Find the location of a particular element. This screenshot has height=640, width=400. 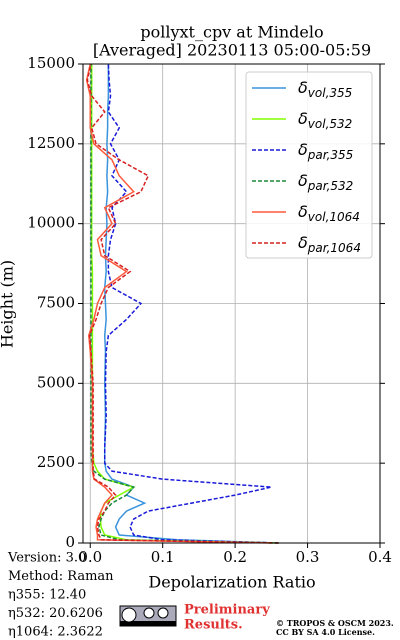

preliminary-note: Results. is located at coordinates (213, 625).